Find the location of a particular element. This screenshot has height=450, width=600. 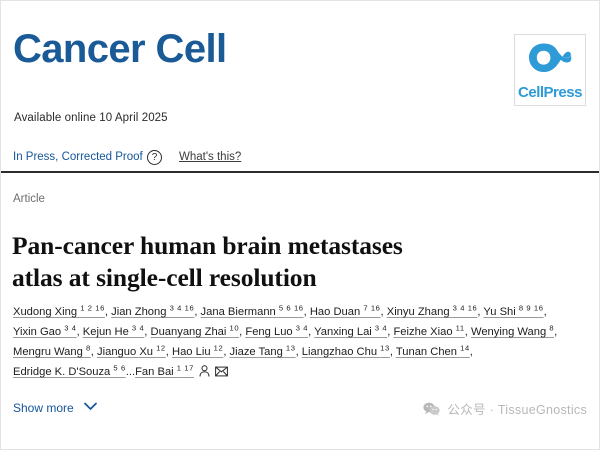

author-affiliation-refs: 8 9 16 is located at coordinates (531, 308).